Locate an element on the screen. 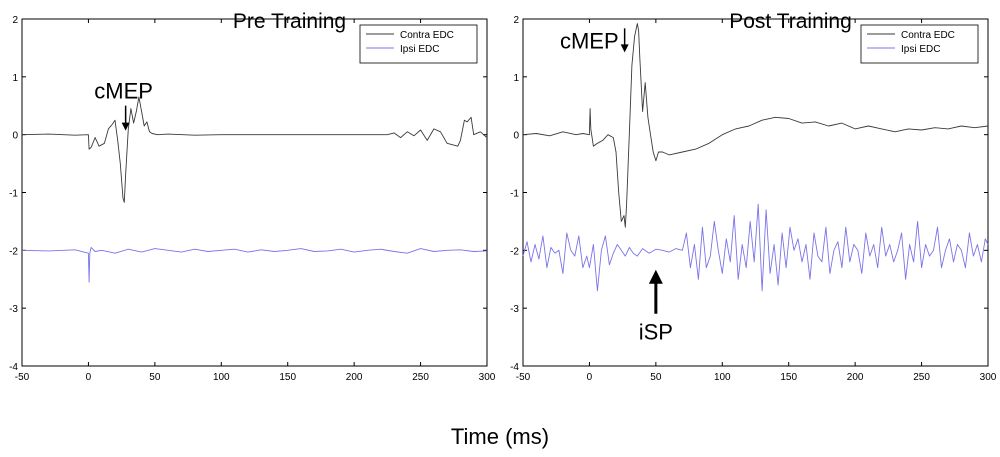 The height and width of the screenshot is (457, 1000). annotation-text: iSP is located at coordinates (656, 332).